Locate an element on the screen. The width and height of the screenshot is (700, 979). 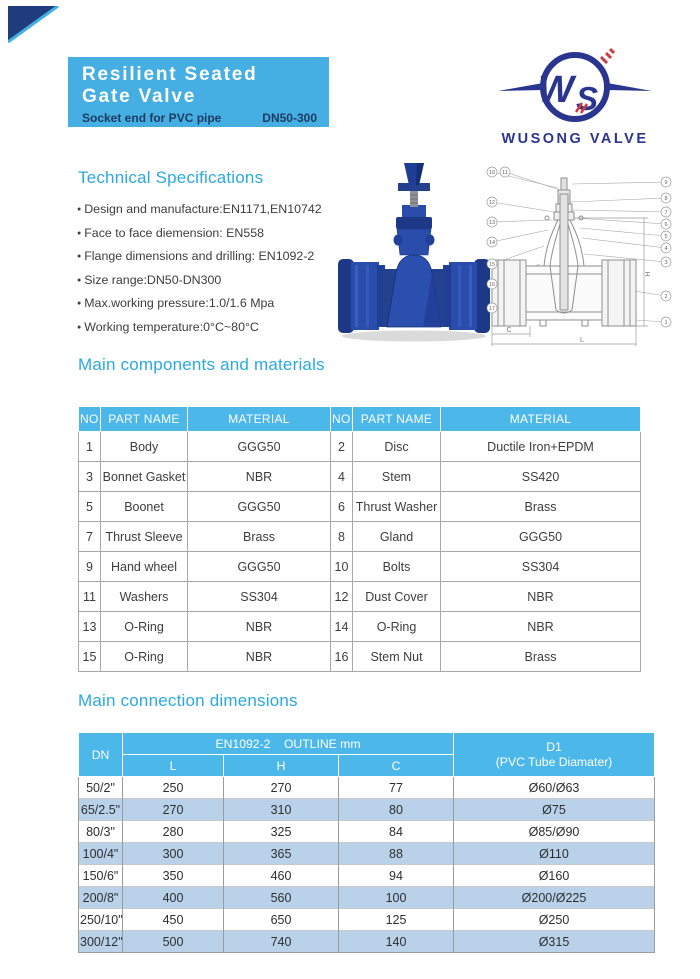
diagram-callouts is located at coordinates (579, 247).